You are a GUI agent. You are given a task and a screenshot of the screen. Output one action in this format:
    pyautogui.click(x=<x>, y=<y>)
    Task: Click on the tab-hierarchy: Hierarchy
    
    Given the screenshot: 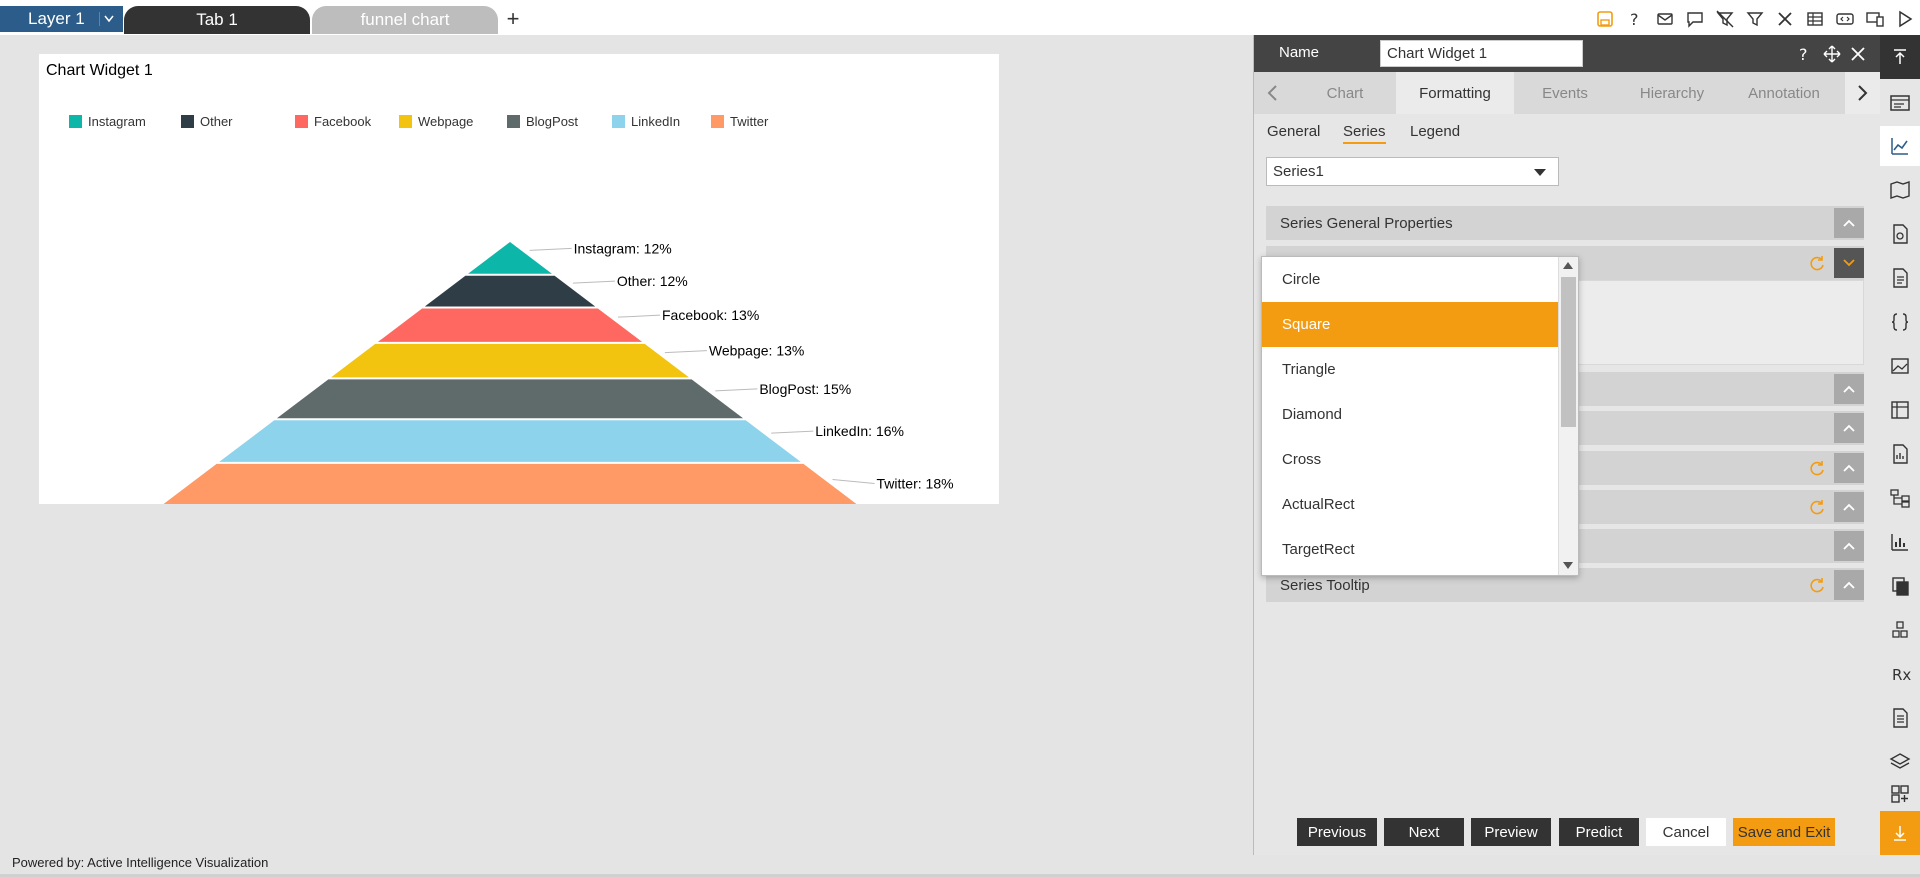 What is the action you would take?
    pyautogui.click(x=1672, y=93)
    